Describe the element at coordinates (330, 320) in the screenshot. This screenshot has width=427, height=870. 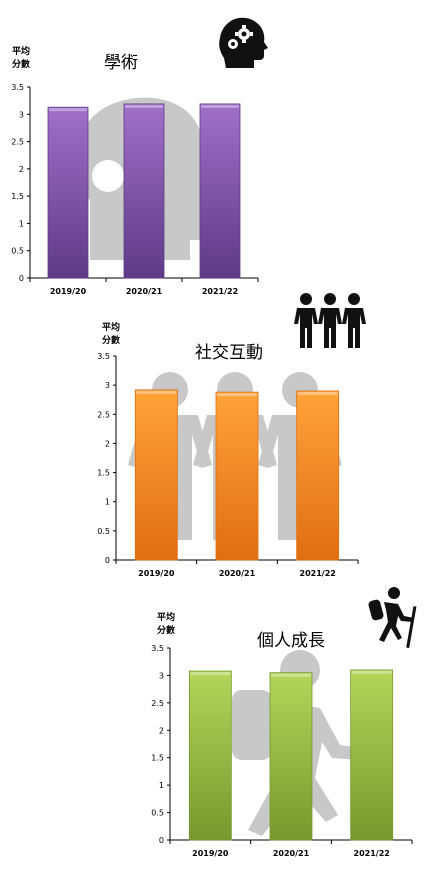
I see `group-people-icon` at that location.